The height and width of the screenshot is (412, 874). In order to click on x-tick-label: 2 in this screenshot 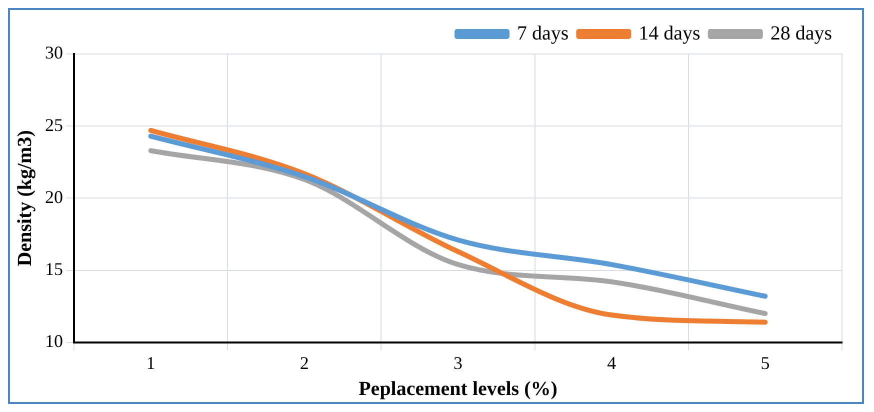, I will do `click(304, 362)`.